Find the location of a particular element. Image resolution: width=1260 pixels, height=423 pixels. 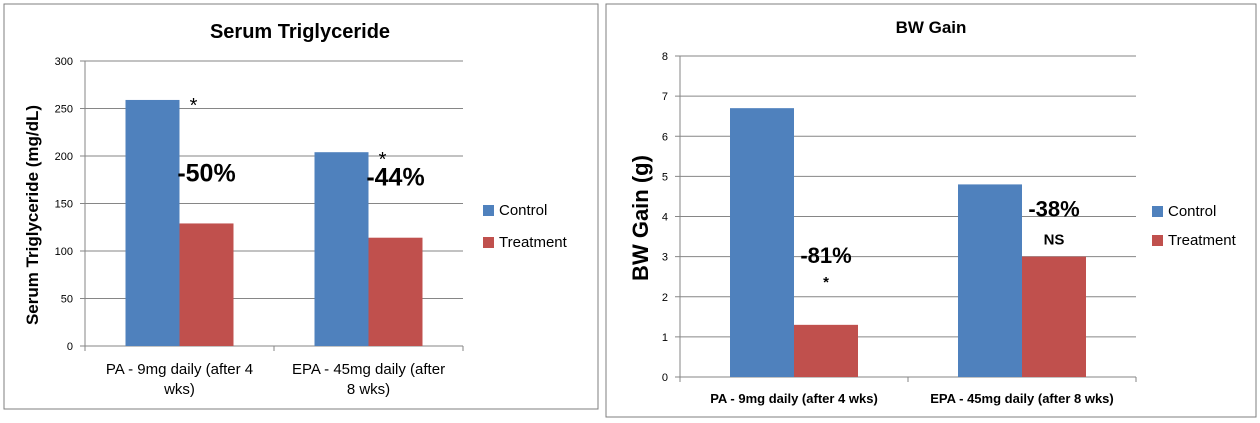

y-tick-label: 300 is located at coordinates (64, 62).